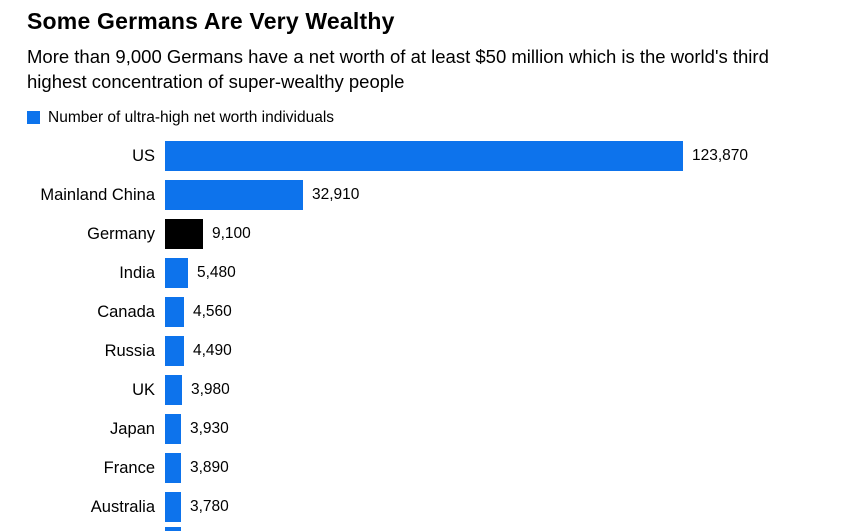  What do you see at coordinates (429, 390) in the screenshot?
I see `chart-row: UK 3,980` at bounding box center [429, 390].